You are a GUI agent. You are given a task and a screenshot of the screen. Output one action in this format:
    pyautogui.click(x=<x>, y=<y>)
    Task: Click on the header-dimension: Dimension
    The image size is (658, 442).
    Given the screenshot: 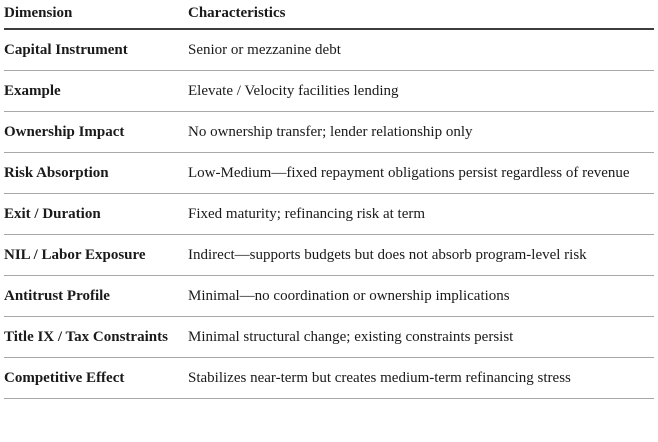 What is the action you would take?
    pyautogui.click(x=38, y=13)
    